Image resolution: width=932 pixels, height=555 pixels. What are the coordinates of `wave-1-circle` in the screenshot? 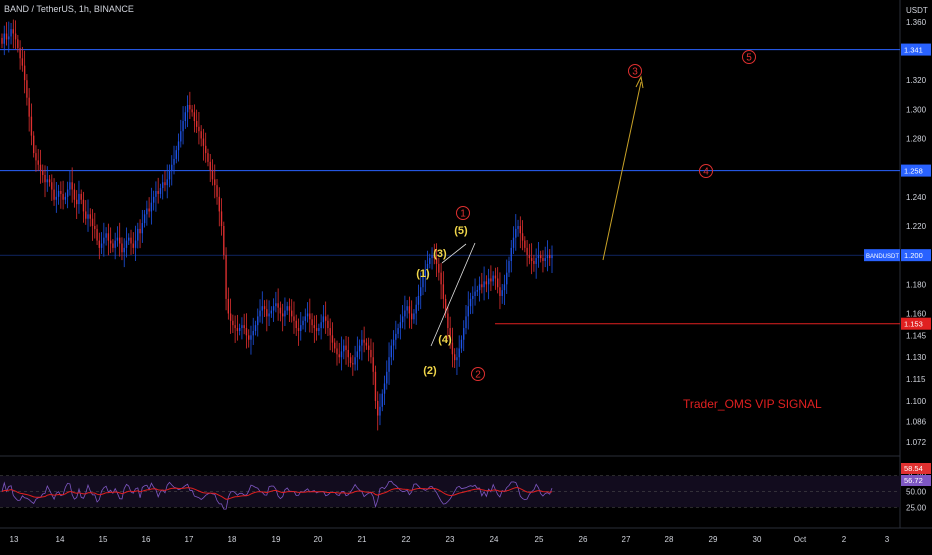 It's located at (463, 213).